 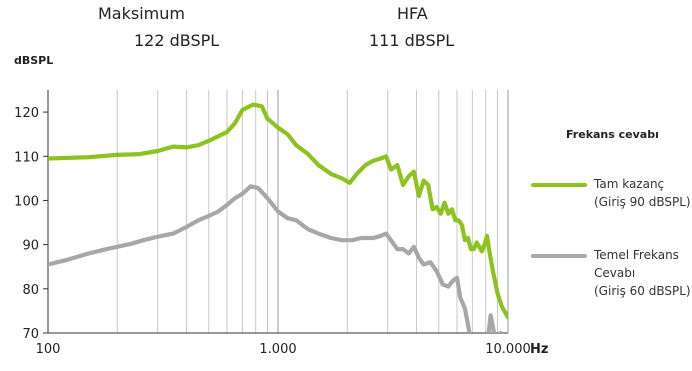 What do you see at coordinates (412, 13) in the screenshot?
I see `hfa-label: HFA` at bounding box center [412, 13].